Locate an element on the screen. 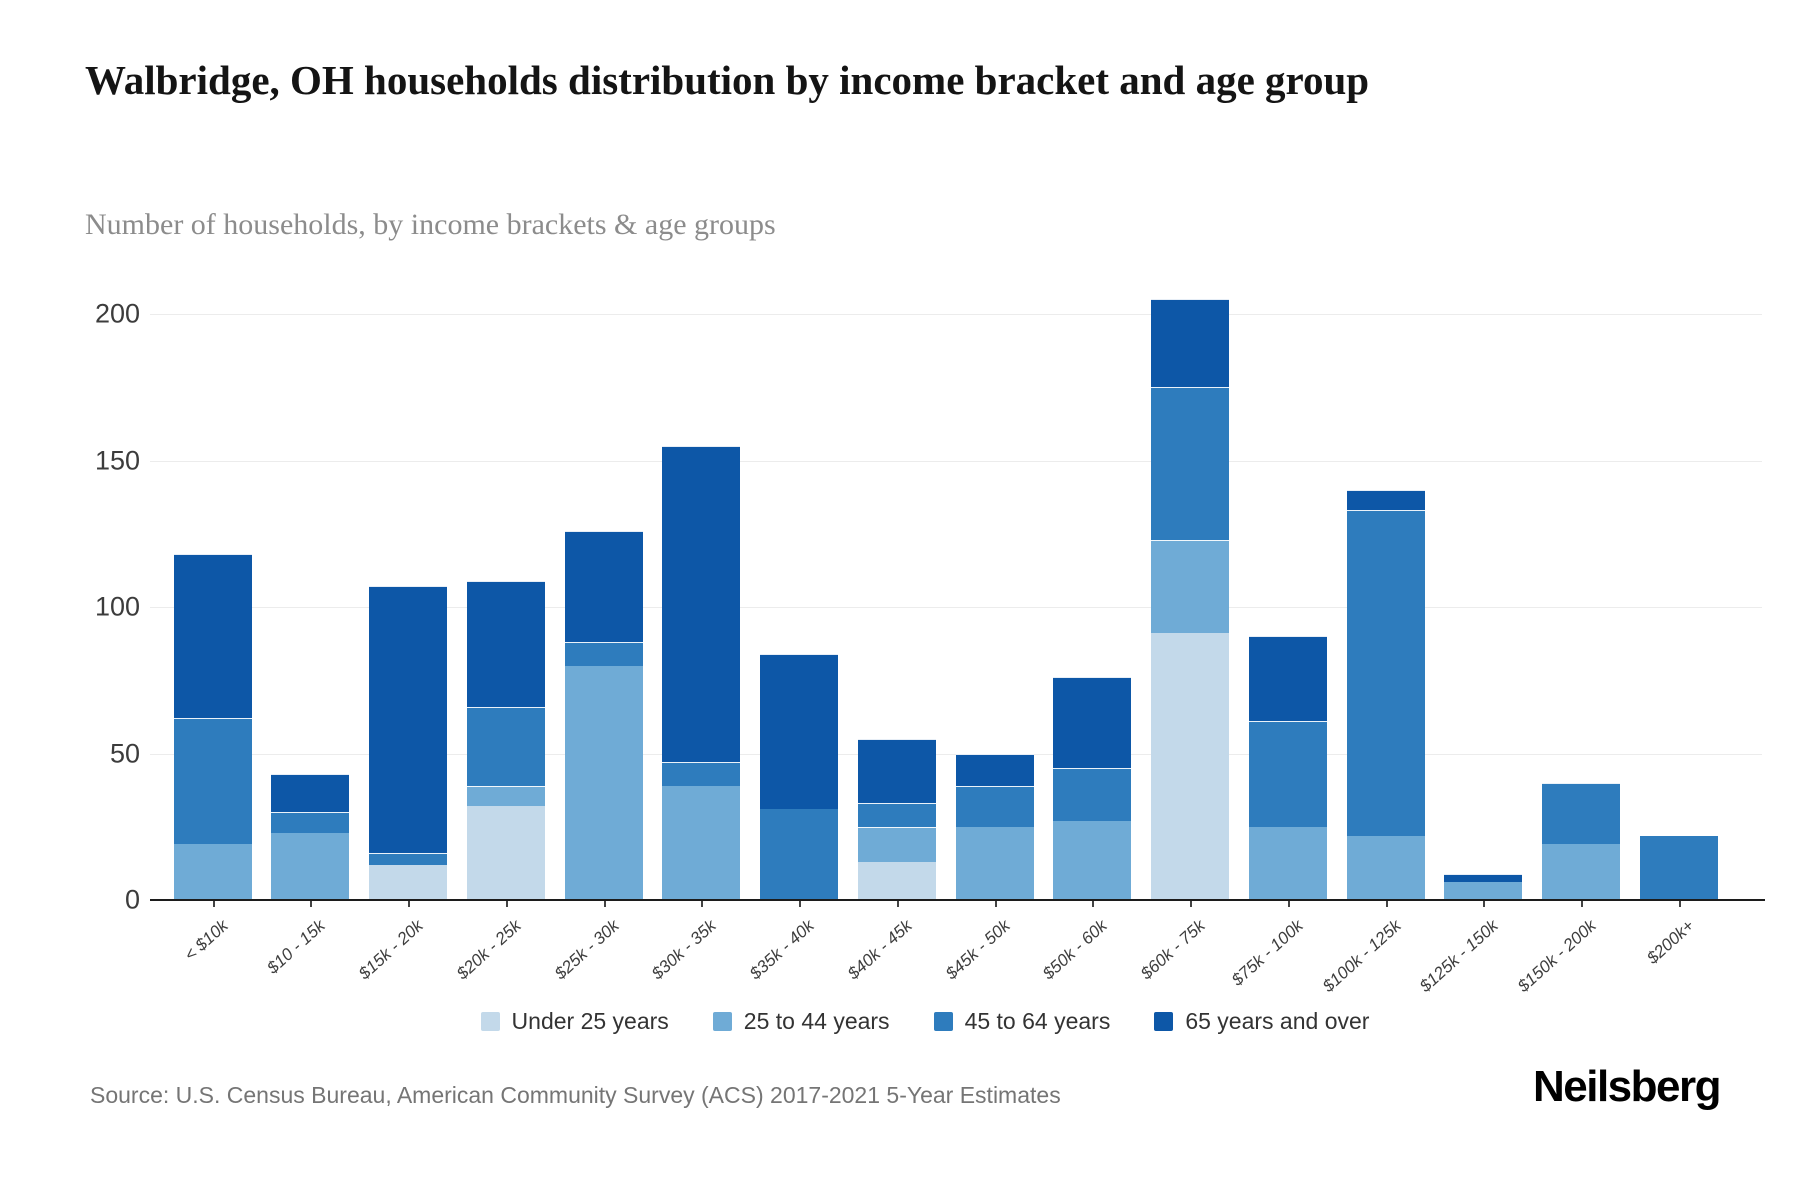 The width and height of the screenshot is (1800, 1200). legend-label: Under 25 years is located at coordinates (590, 1021).